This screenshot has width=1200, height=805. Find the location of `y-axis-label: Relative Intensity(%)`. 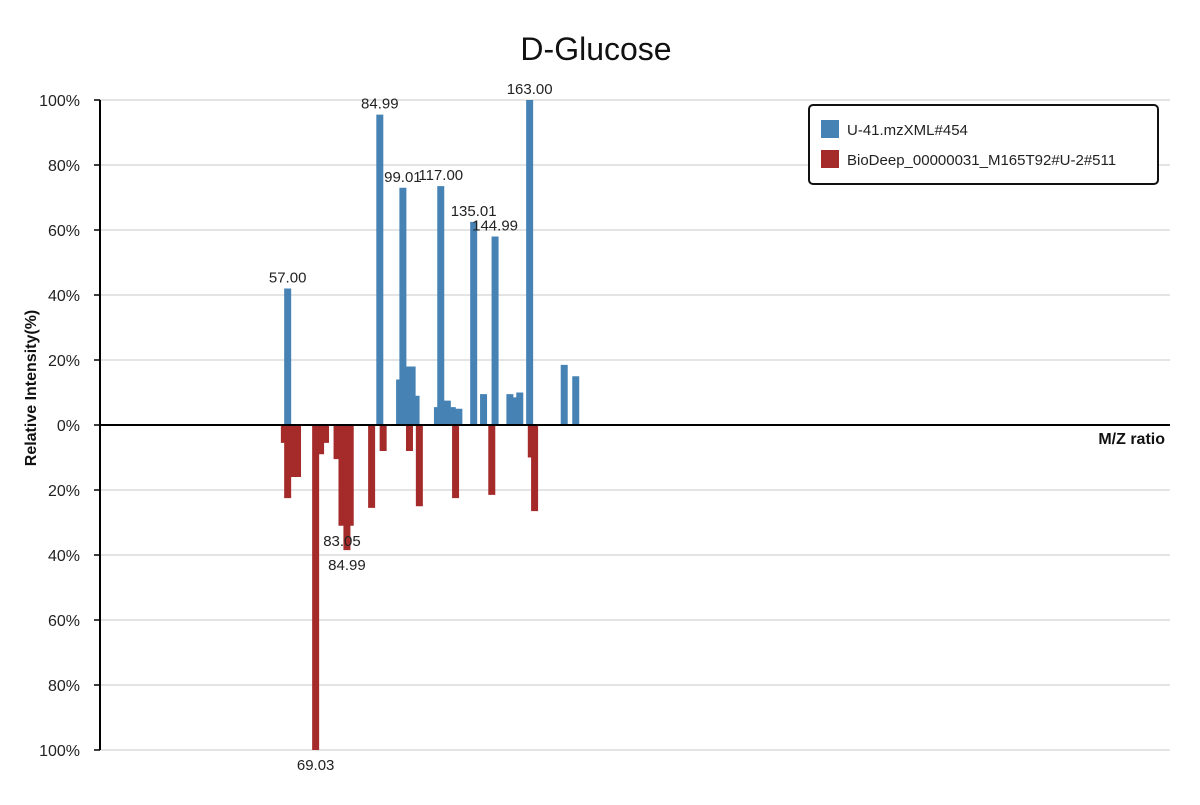

y-axis-label: Relative Intensity(%) is located at coordinates (31, 388).